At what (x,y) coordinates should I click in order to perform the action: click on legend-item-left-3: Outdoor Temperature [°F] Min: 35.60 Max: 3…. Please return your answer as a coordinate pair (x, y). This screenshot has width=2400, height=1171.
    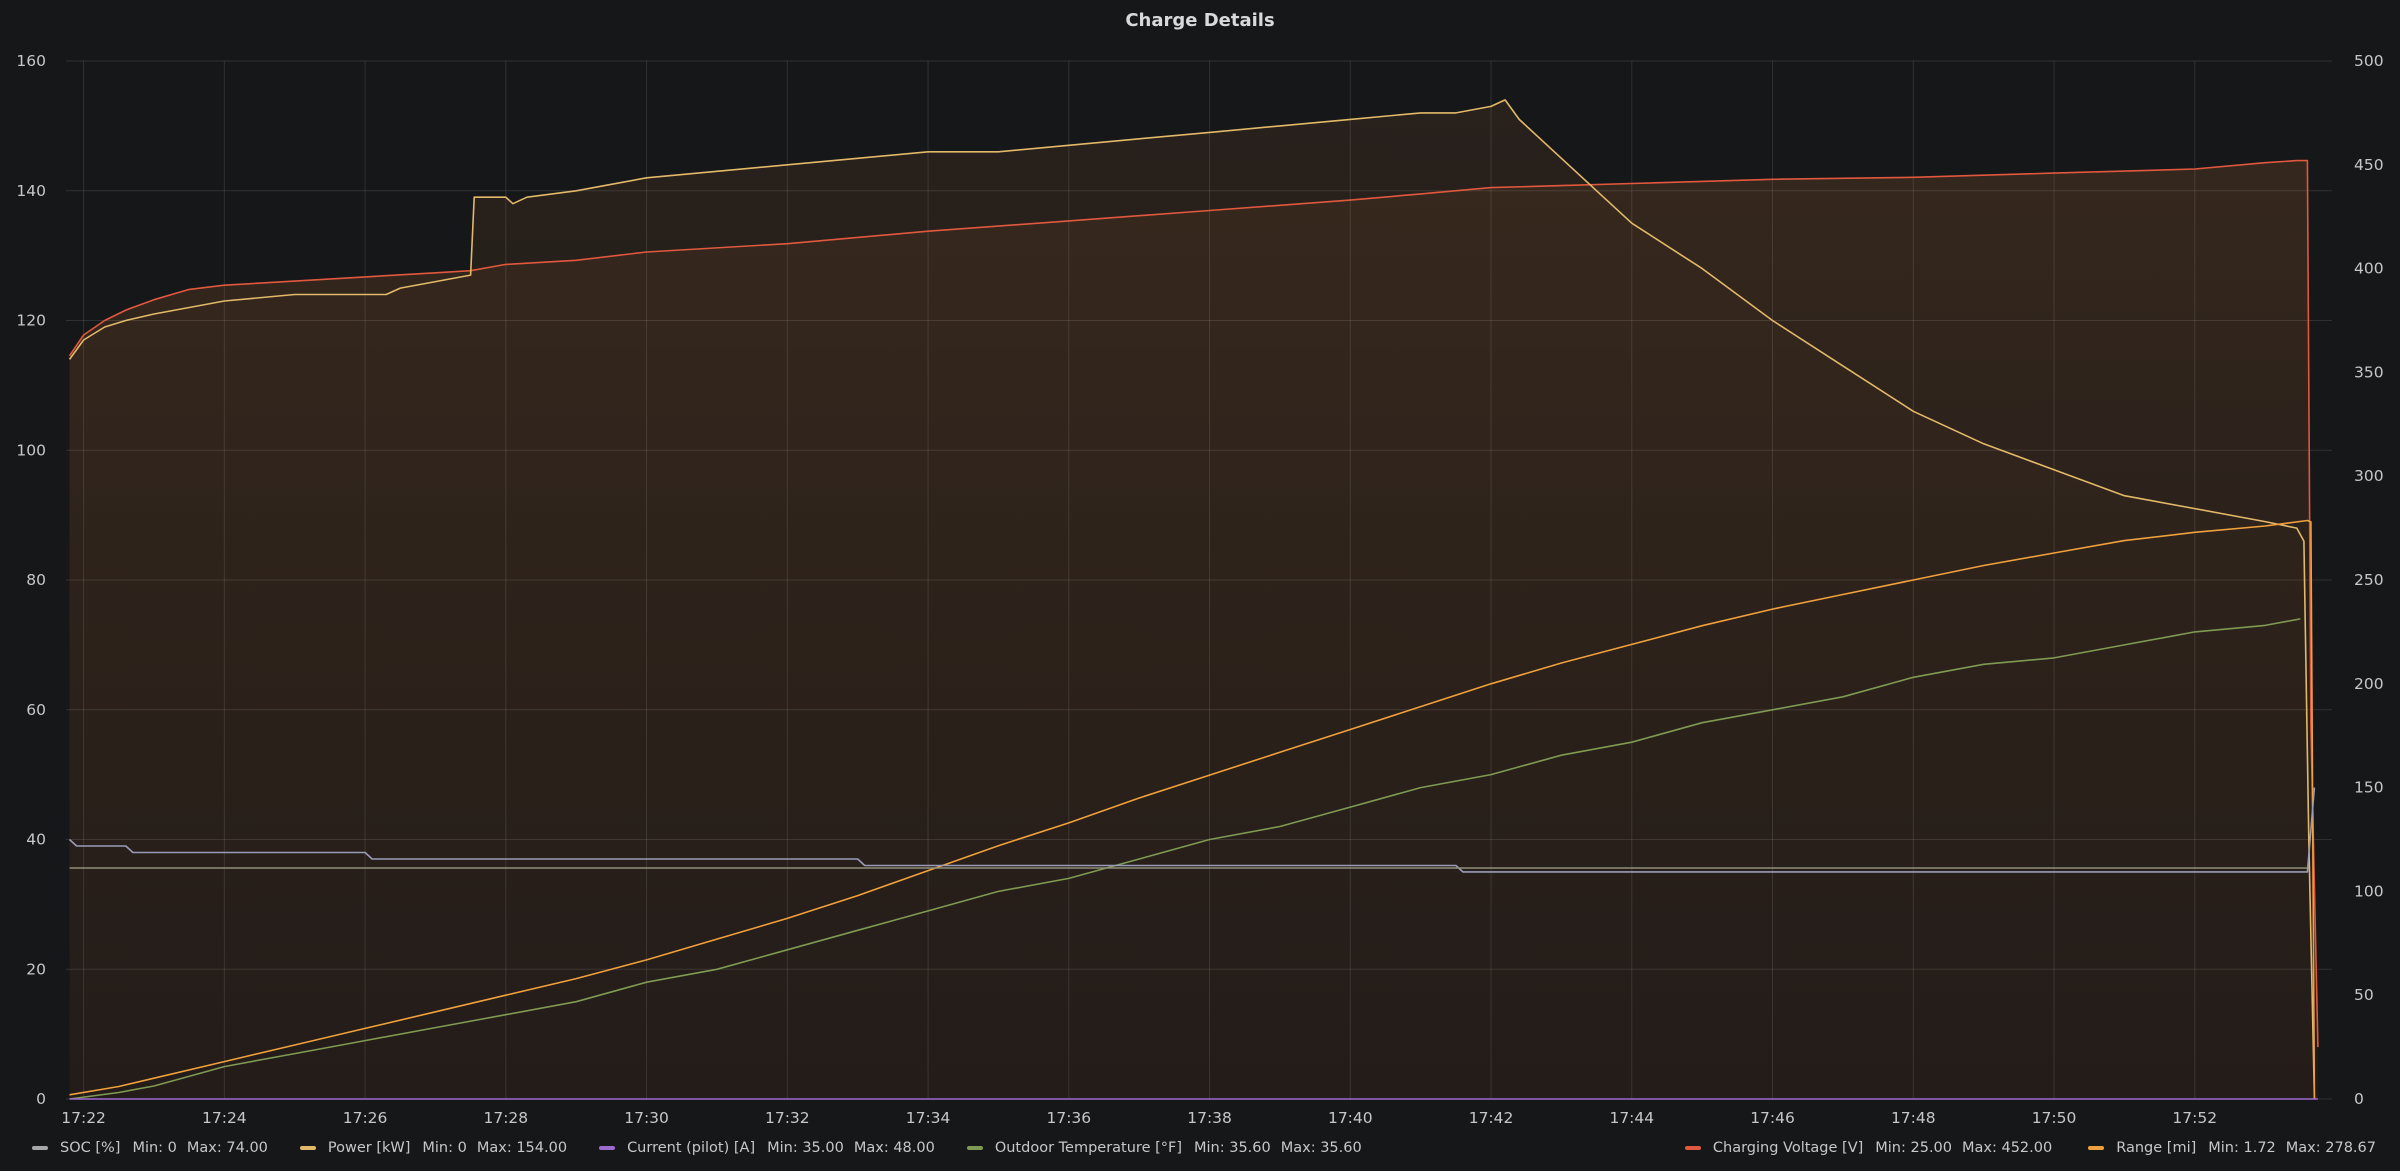
    Looking at the image, I should click on (1169, 1148).